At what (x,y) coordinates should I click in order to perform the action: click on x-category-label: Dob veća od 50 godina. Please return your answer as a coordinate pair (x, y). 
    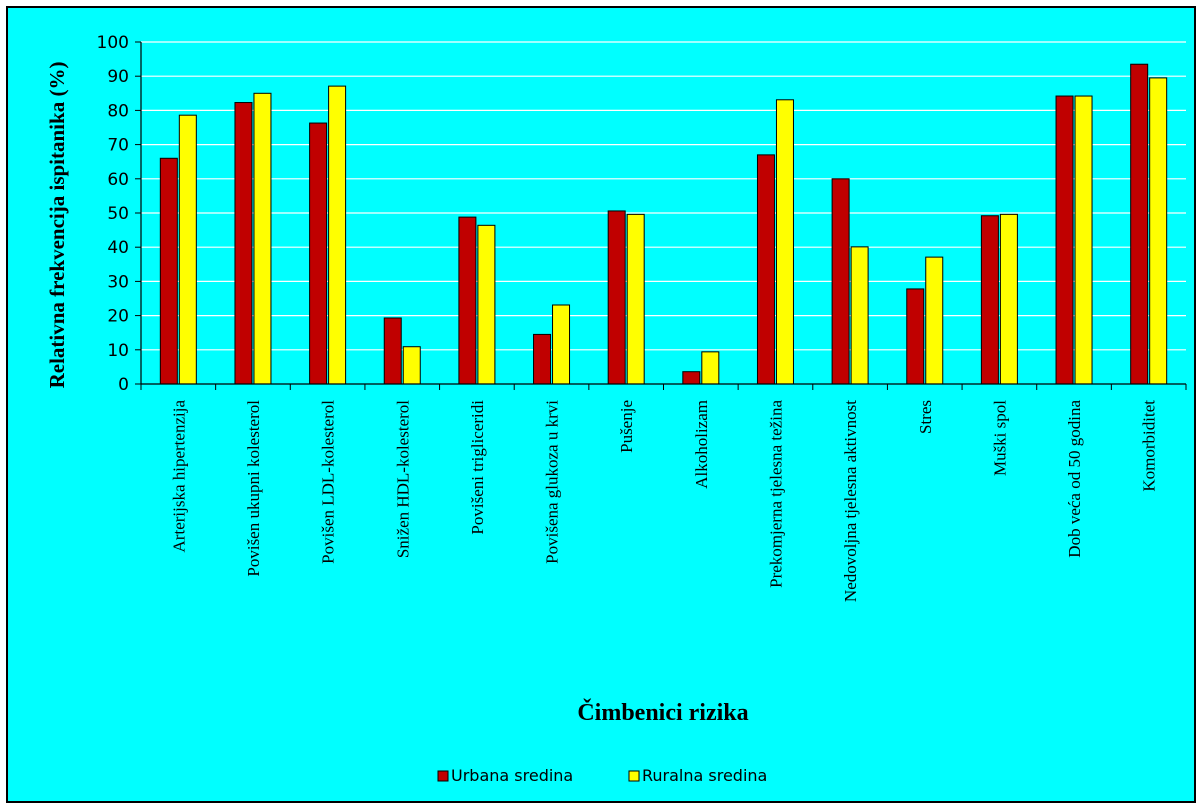
    Looking at the image, I should click on (1074, 479).